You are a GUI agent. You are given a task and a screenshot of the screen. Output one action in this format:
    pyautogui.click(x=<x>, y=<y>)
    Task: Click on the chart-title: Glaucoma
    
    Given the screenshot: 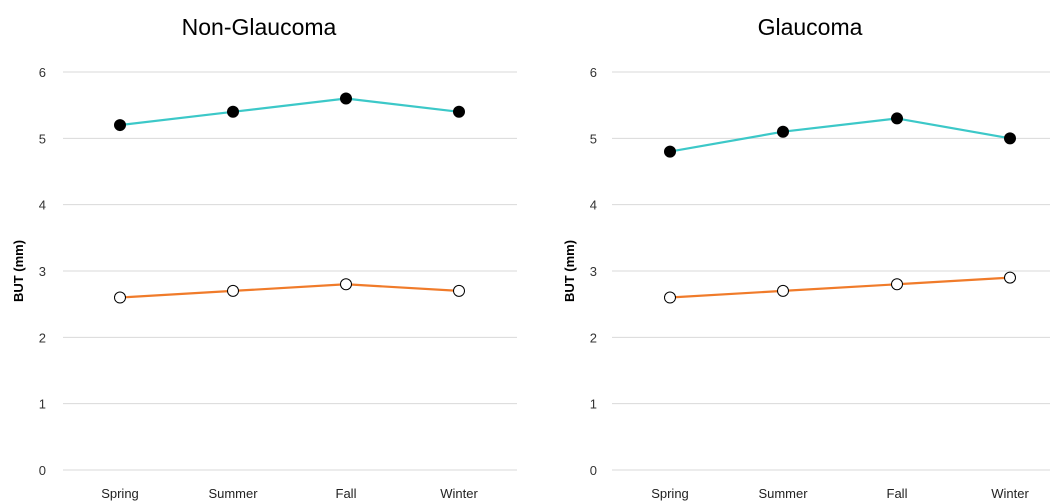 What is the action you would take?
    pyautogui.click(x=810, y=27)
    